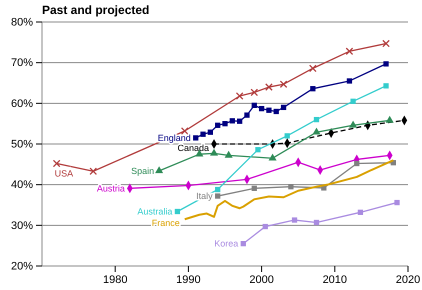 Image resolution: width=422 pixels, height=290 pixels. What do you see at coordinates (22, 104) in the screenshot?
I see `y-tick-label: 60%` at bounding box center [22, 104].